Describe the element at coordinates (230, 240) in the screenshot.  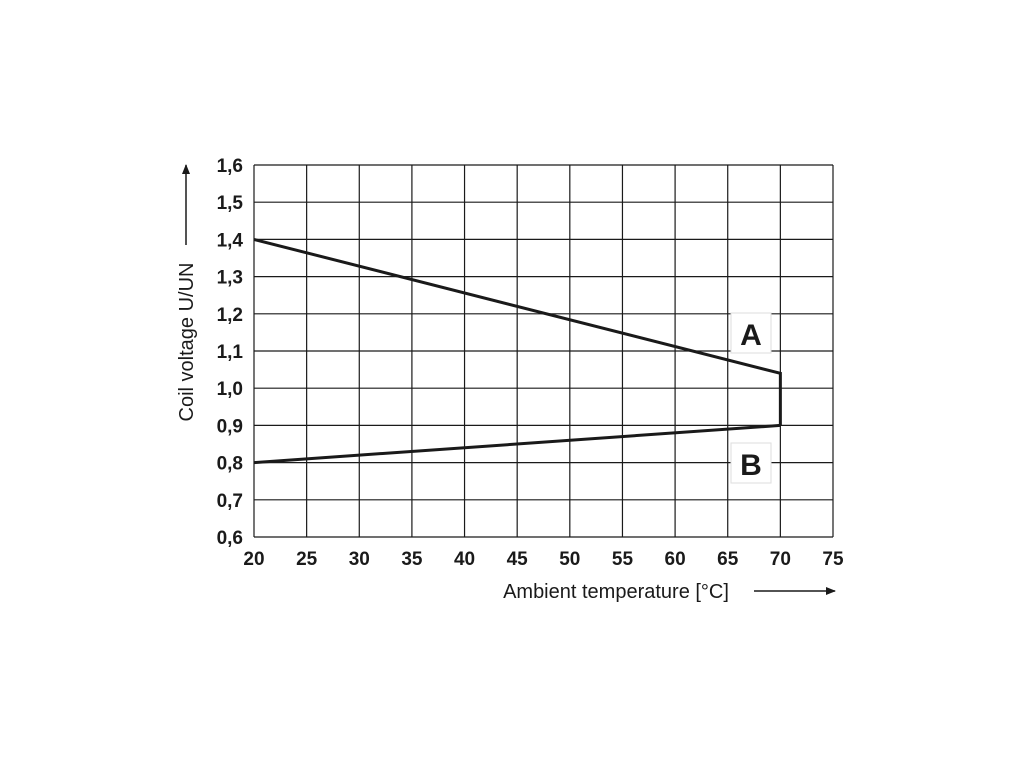
I see `y-tick-label: 1,4` at that location.